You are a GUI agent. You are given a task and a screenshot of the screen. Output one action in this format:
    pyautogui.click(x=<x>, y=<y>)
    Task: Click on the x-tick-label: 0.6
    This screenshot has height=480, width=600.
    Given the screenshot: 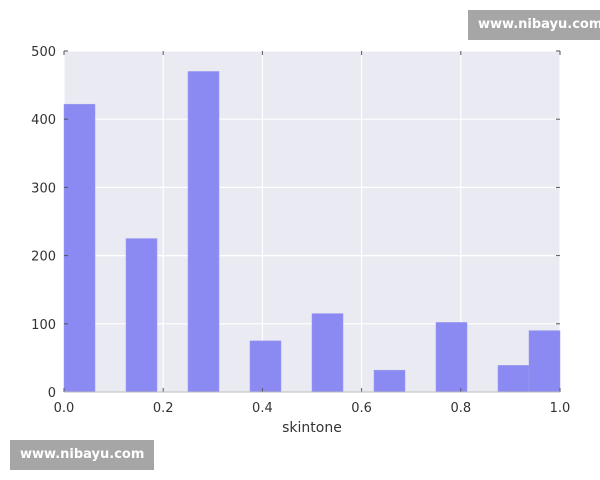 What is the action you would take?
    pyautogui.click(x=361, y=408)
    